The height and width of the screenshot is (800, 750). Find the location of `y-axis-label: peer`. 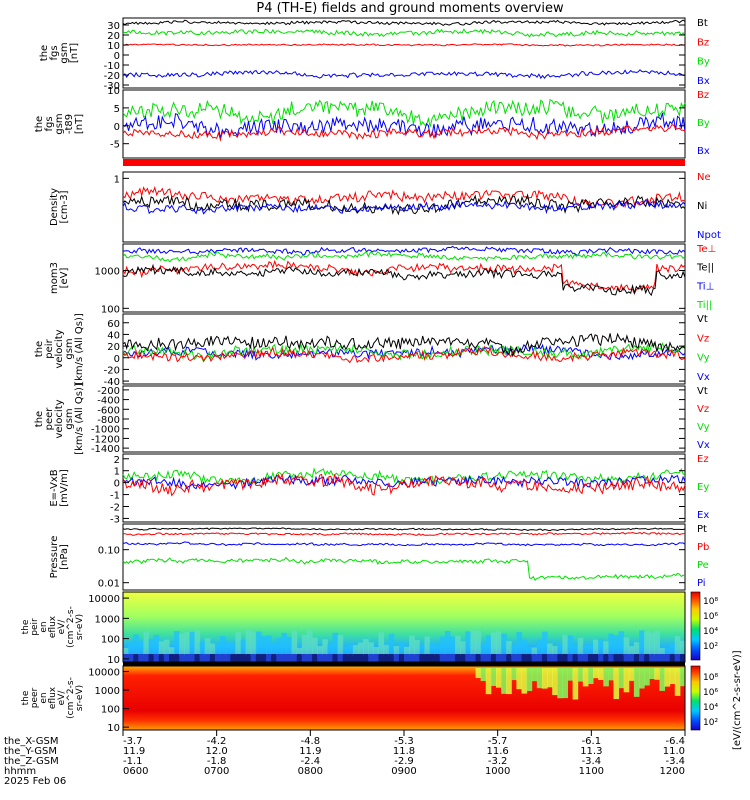

y-axis-label: peer is located at coordinates (49, 419).